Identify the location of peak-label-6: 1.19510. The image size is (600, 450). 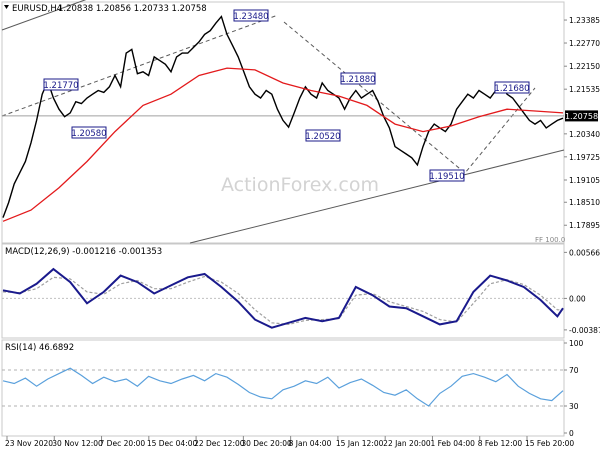
(447, 175).